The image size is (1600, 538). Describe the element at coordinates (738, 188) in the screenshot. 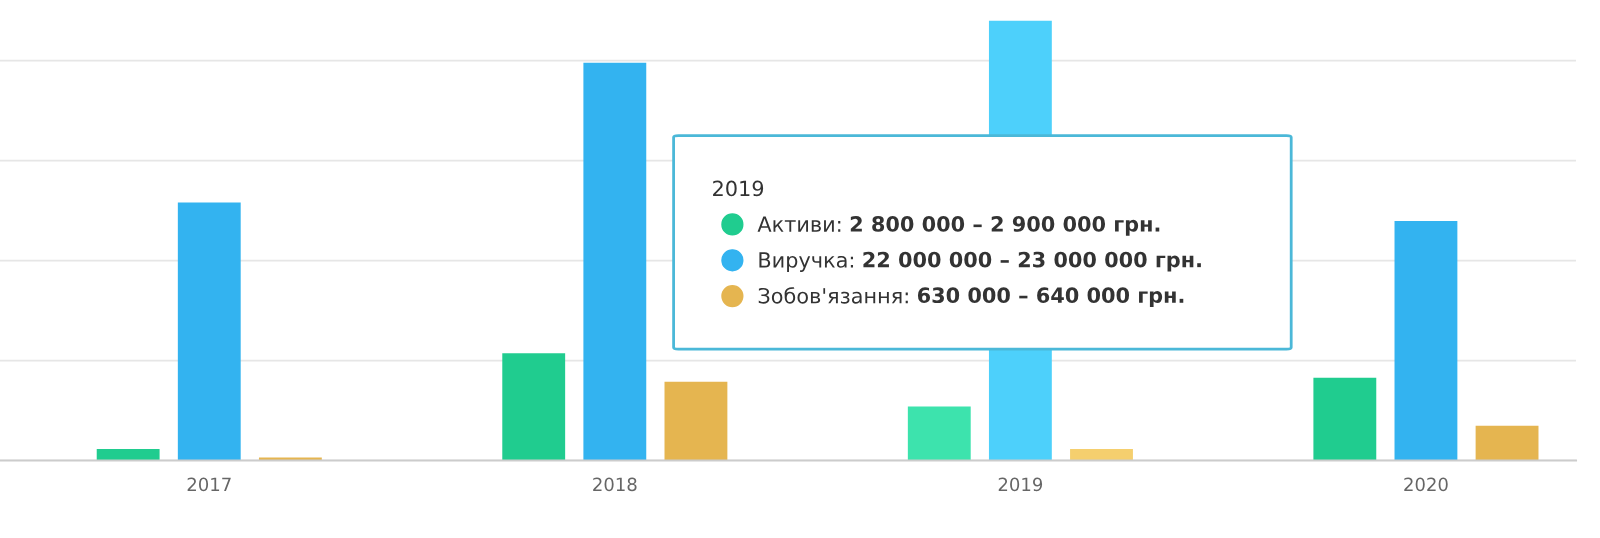

I see `legend-title: 2019` at that location.